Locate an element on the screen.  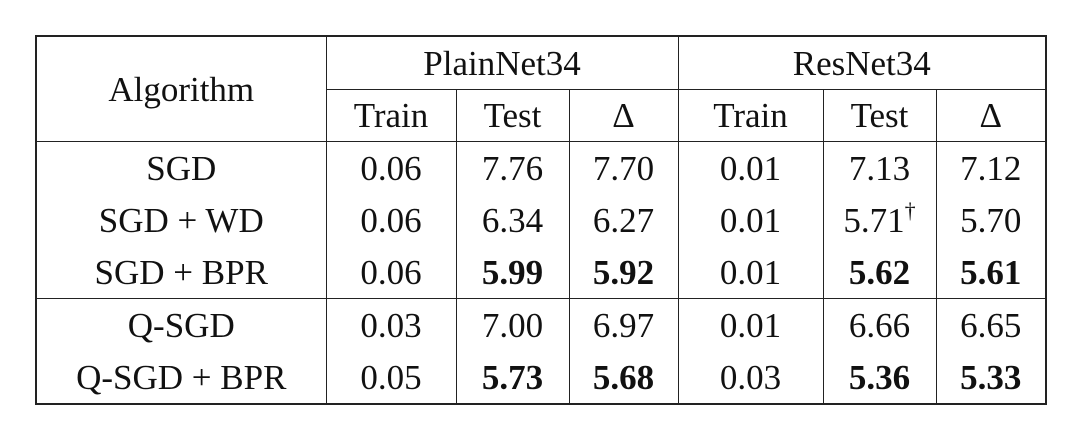
group-header: PlainNet34 is located at coordinates (501, 63).